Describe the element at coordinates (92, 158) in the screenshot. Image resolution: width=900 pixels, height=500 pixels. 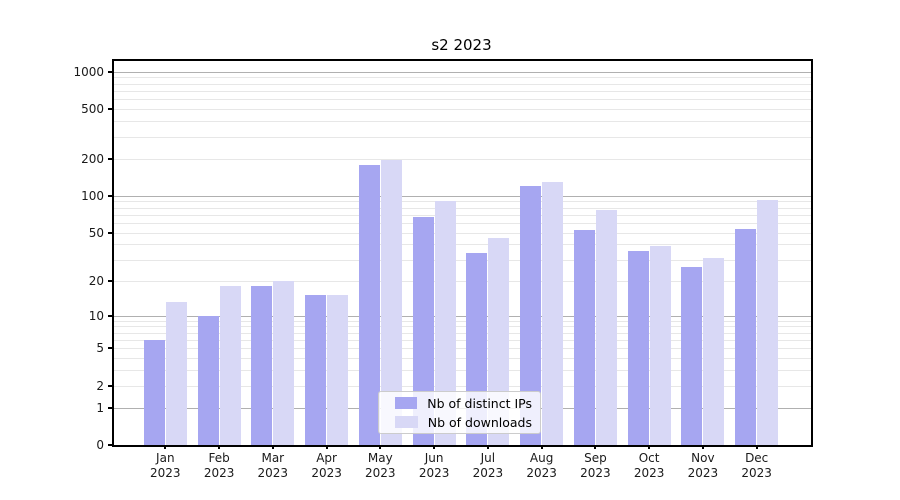
I see `y-tick-label: 200` at that location.